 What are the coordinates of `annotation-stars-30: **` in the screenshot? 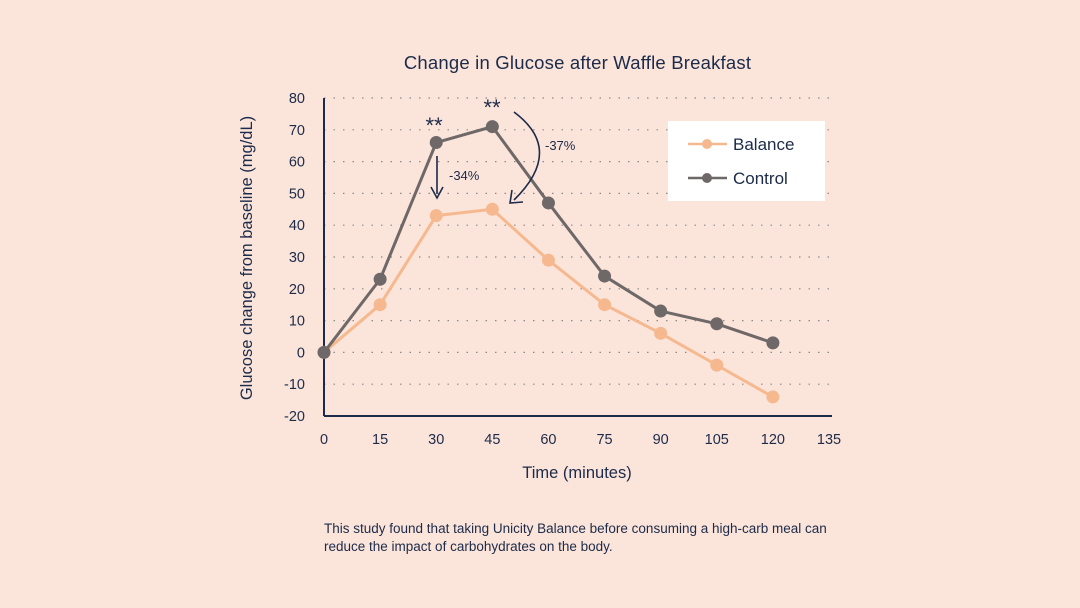 It's located at (434, 125).